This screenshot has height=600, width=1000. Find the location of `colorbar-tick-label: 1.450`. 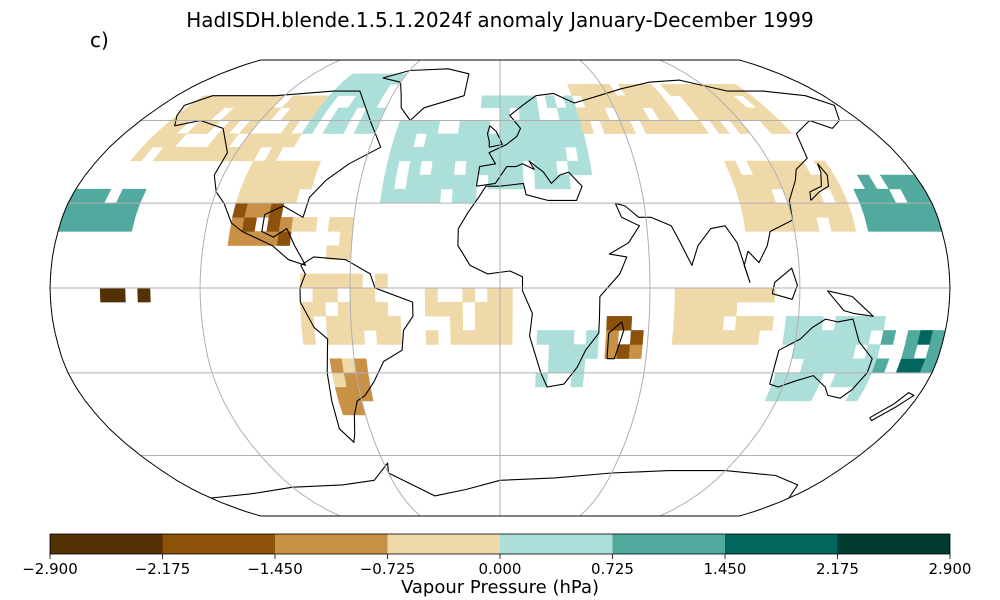

colorbar-tick-label: 1.450 is located at coordinates (725, 569).